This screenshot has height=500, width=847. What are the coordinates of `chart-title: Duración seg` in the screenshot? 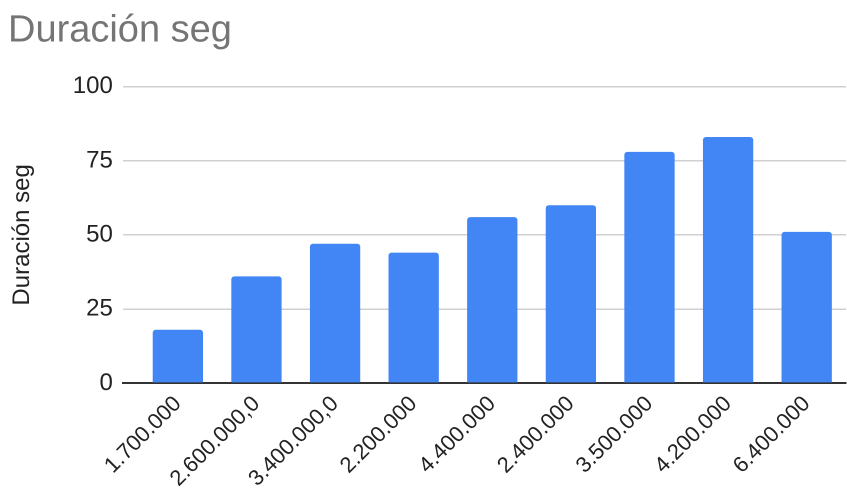 It's located at (120, 29).